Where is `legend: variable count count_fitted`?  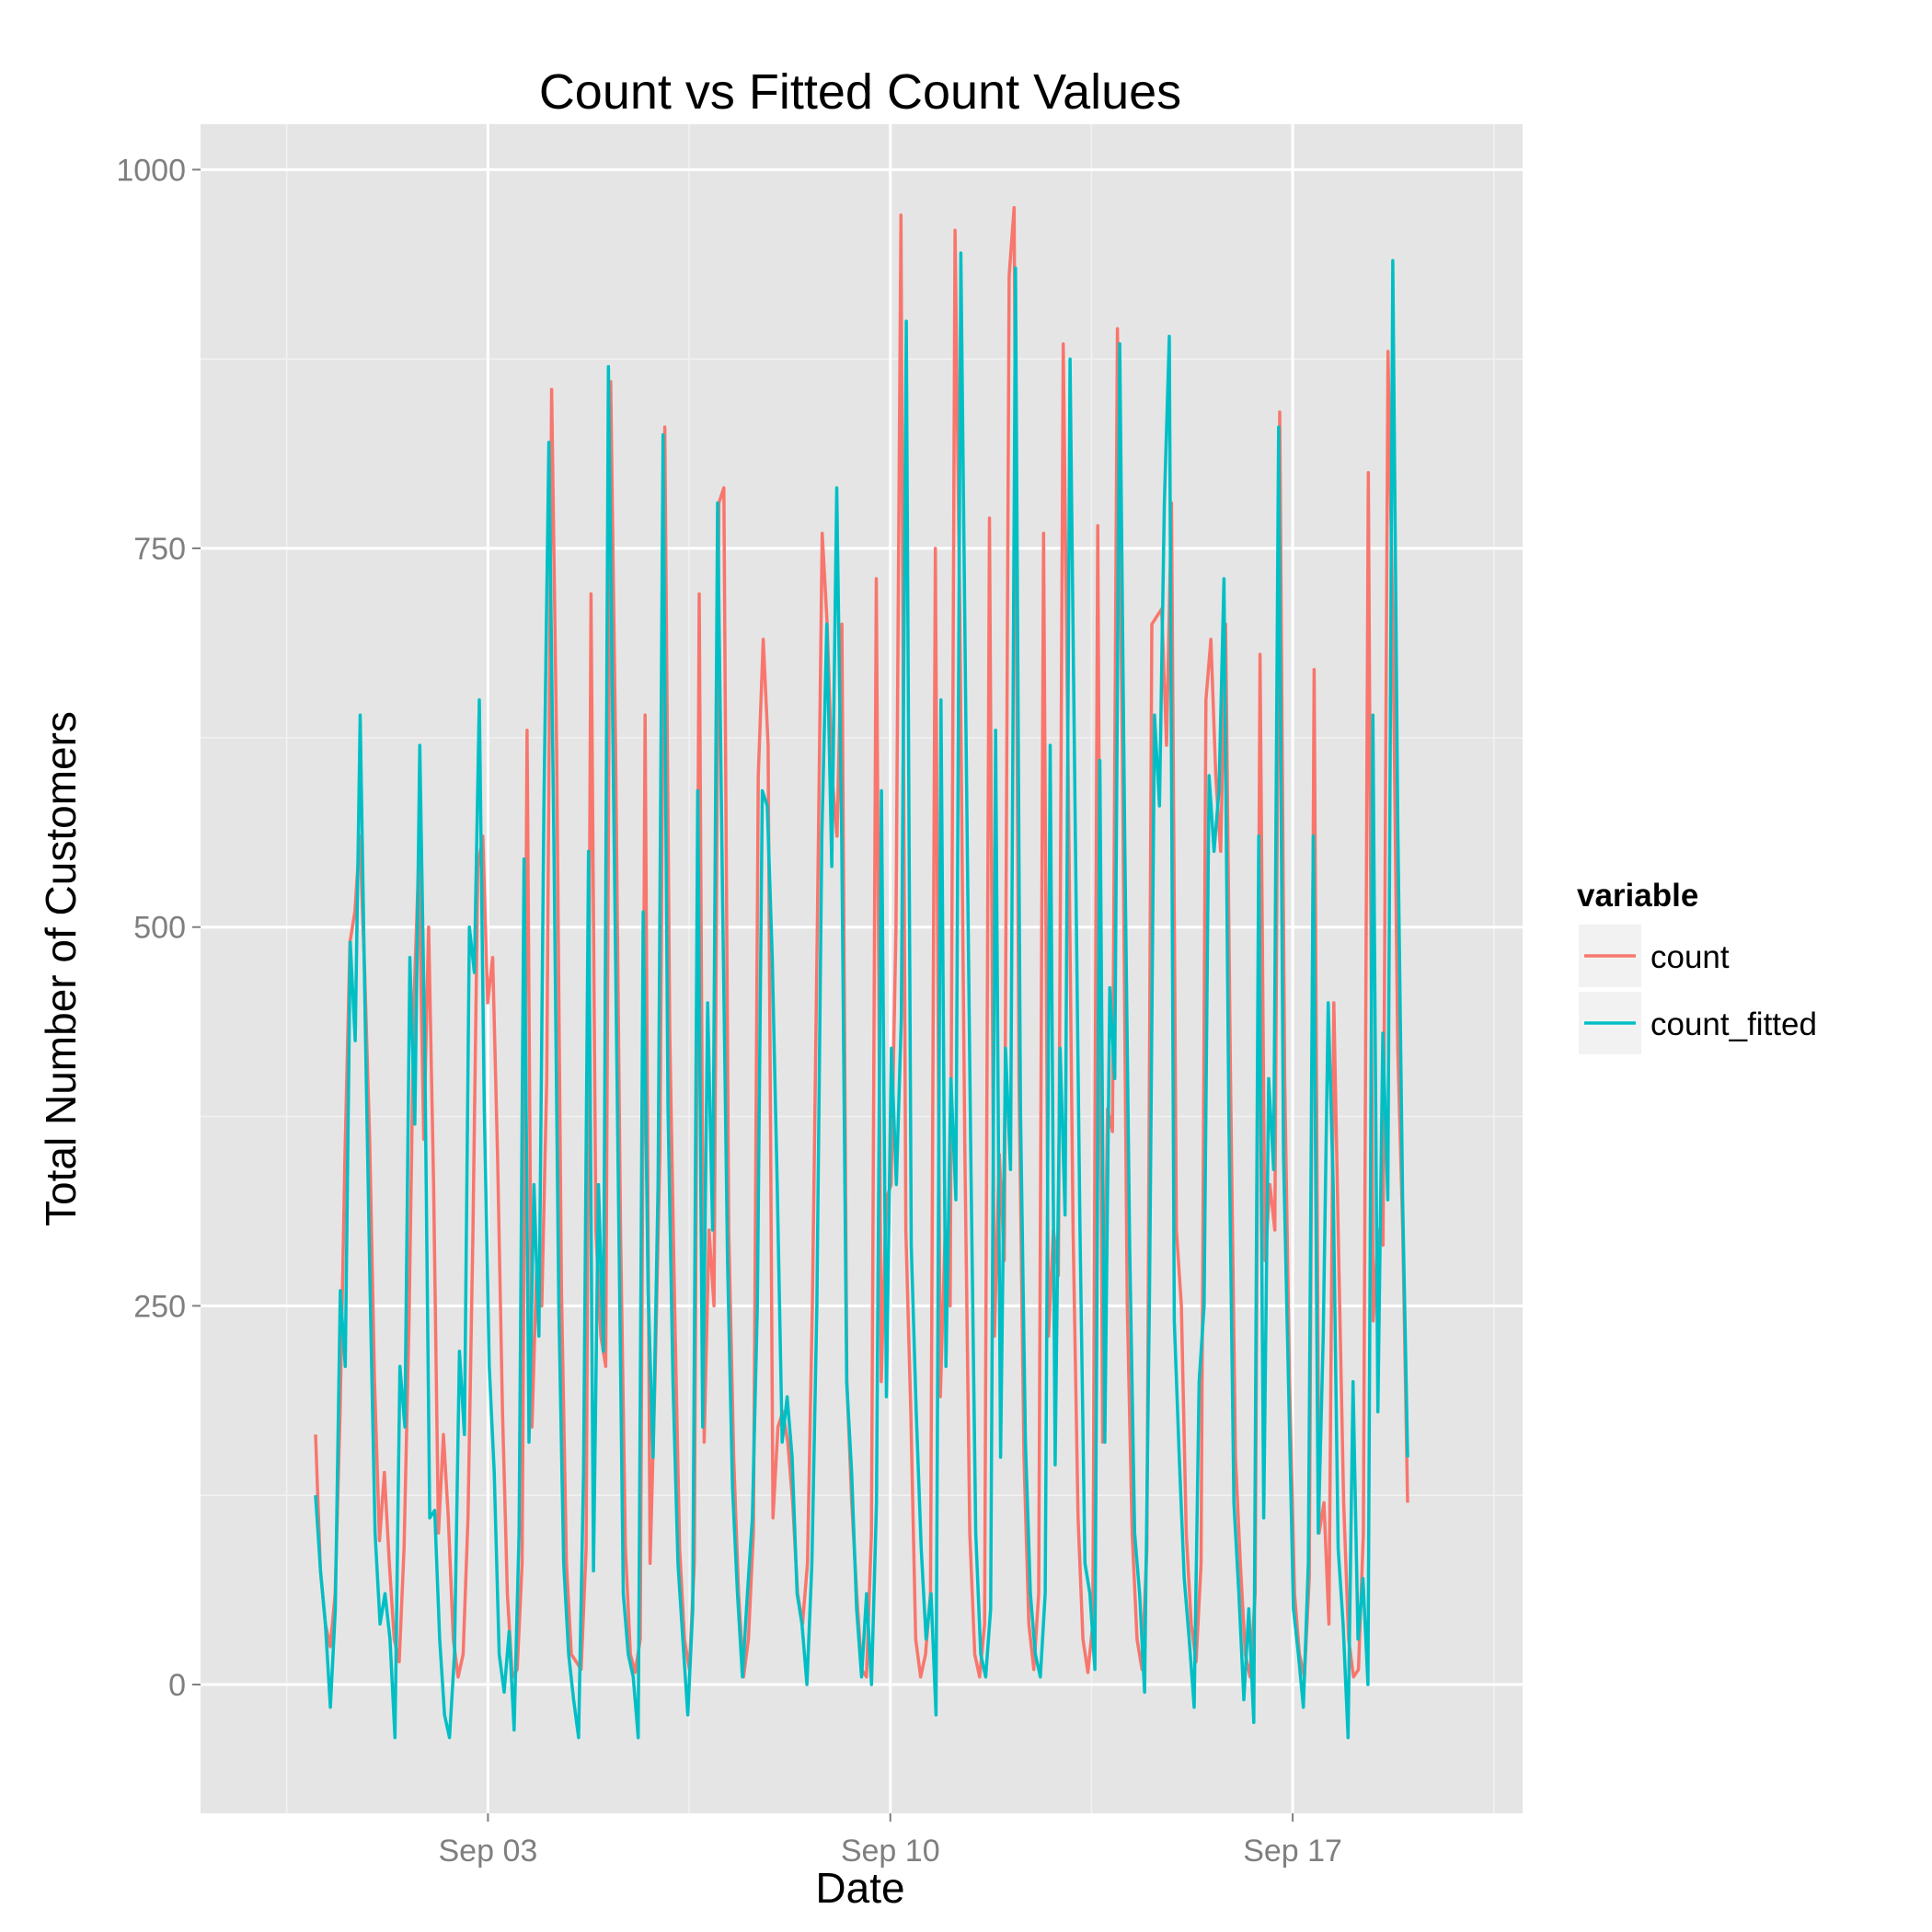
legend: variable count count_fitted is located at coordinates (1697, 966).